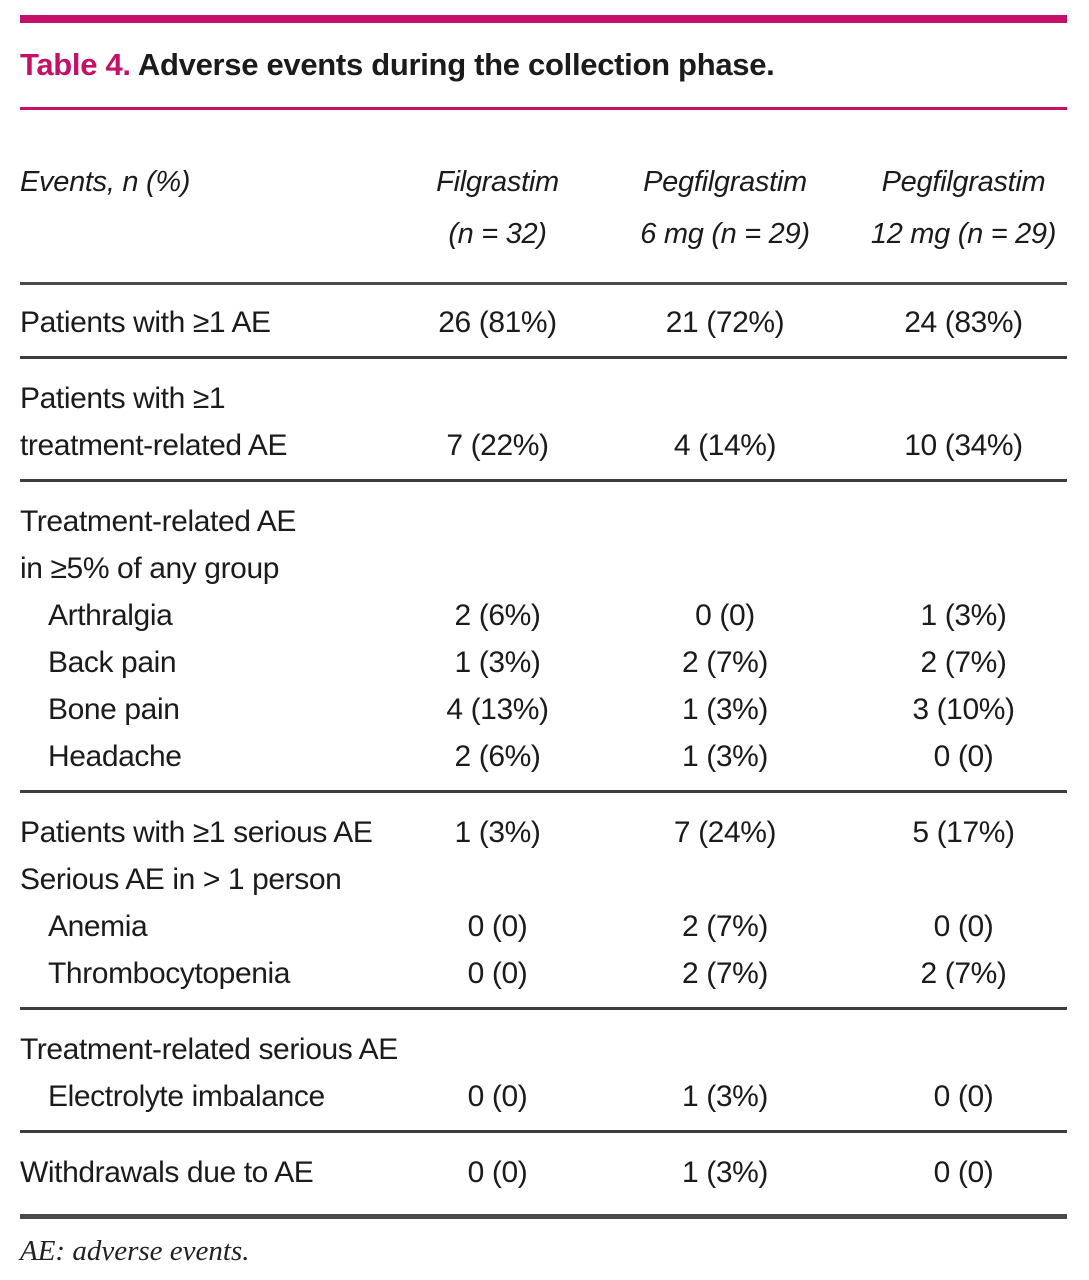 This screenshot has height=1280, width=1089. I want to click on row-label: Withdrawals due to AE, so click(212, 1172).